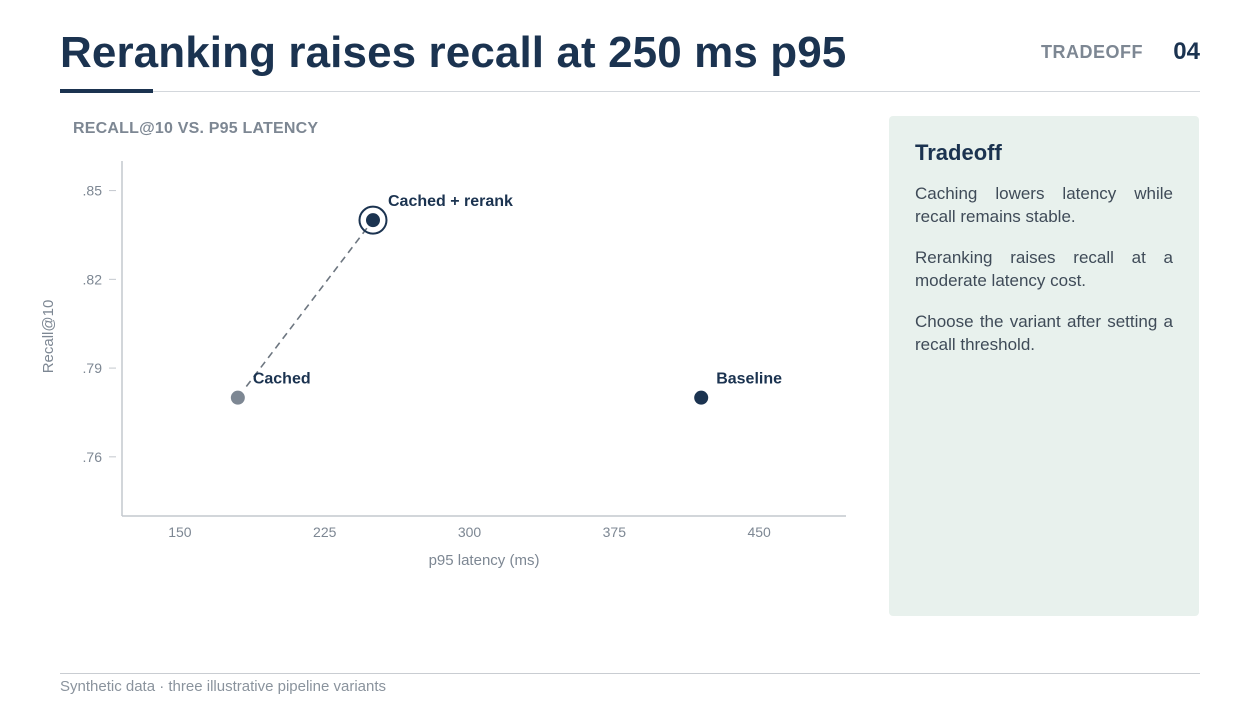  What do you see at coordinates (450, 201) in the screenshot?
I see `data-point-label: Cached + rerank` at bounding box center [450, 201].